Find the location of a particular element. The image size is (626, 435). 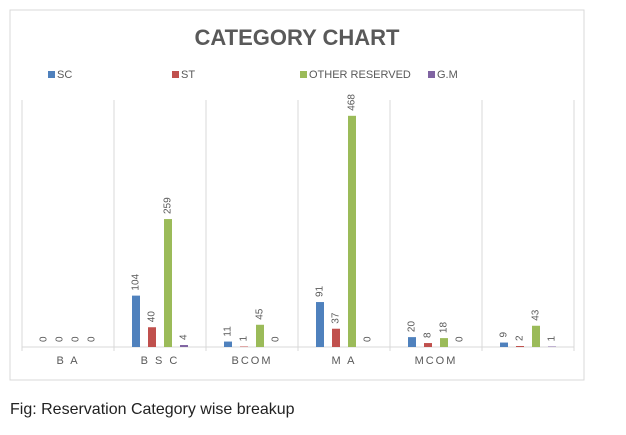

value-label: 18 is located at coordinates (444, 328).